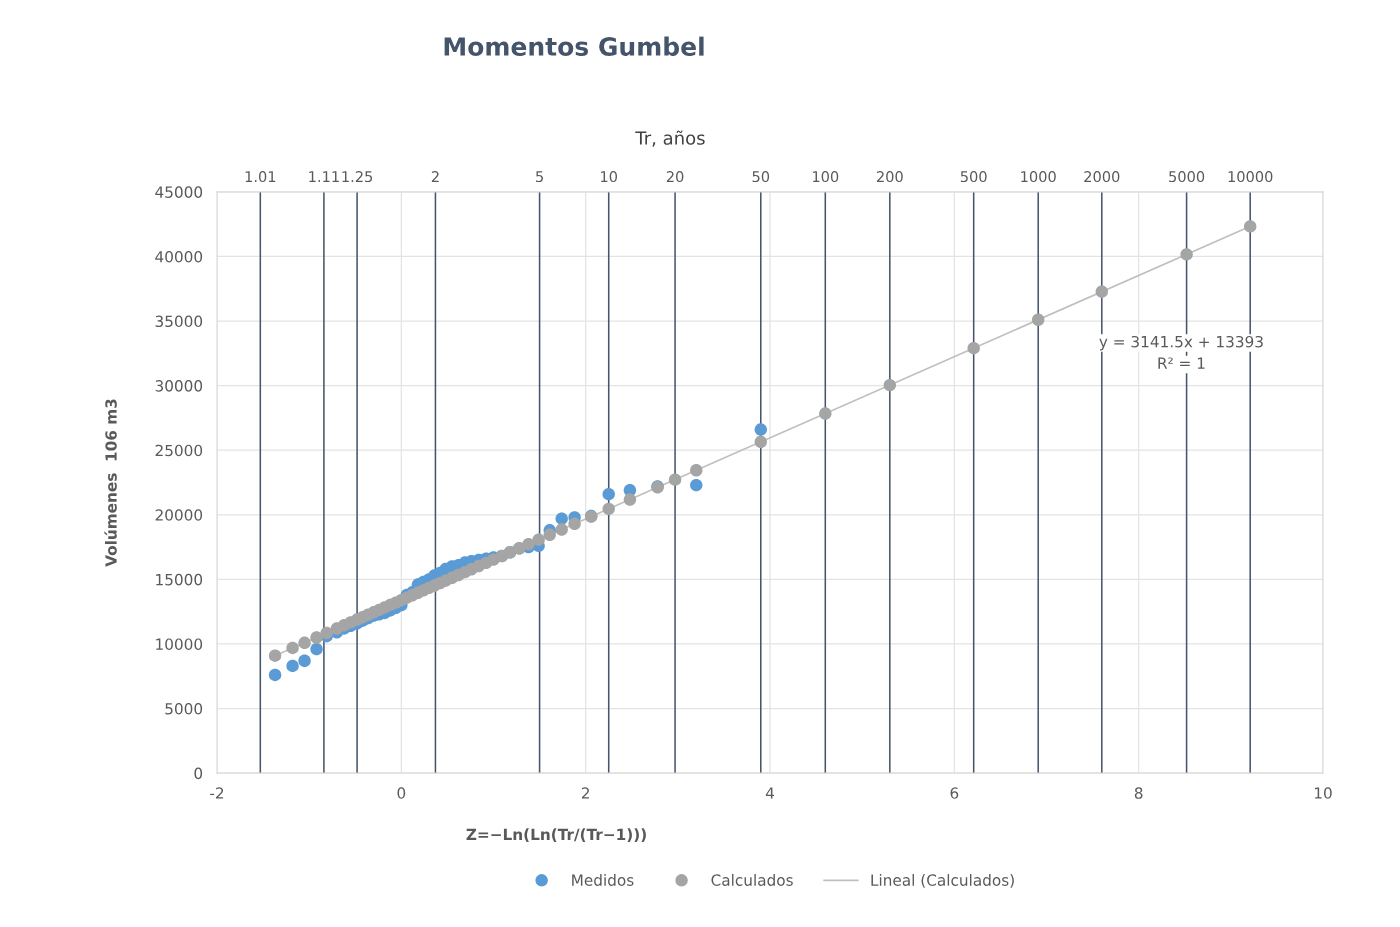 The height and width of the screenshot is (927, 1400). What do you see at coordinates (825, 177) in the screenshot?
I see `annotation: 100` at bounding box center [825, 177].